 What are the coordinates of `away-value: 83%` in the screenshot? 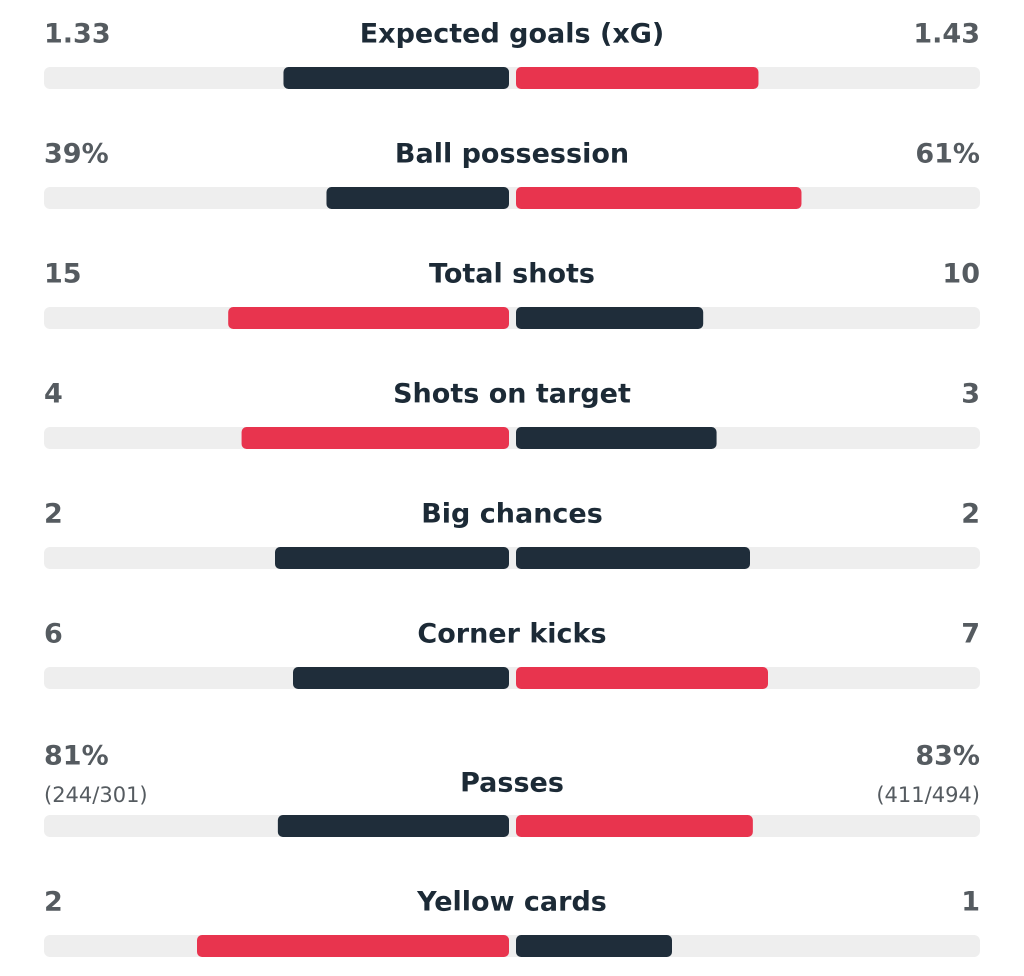 It's located at (947, 756).